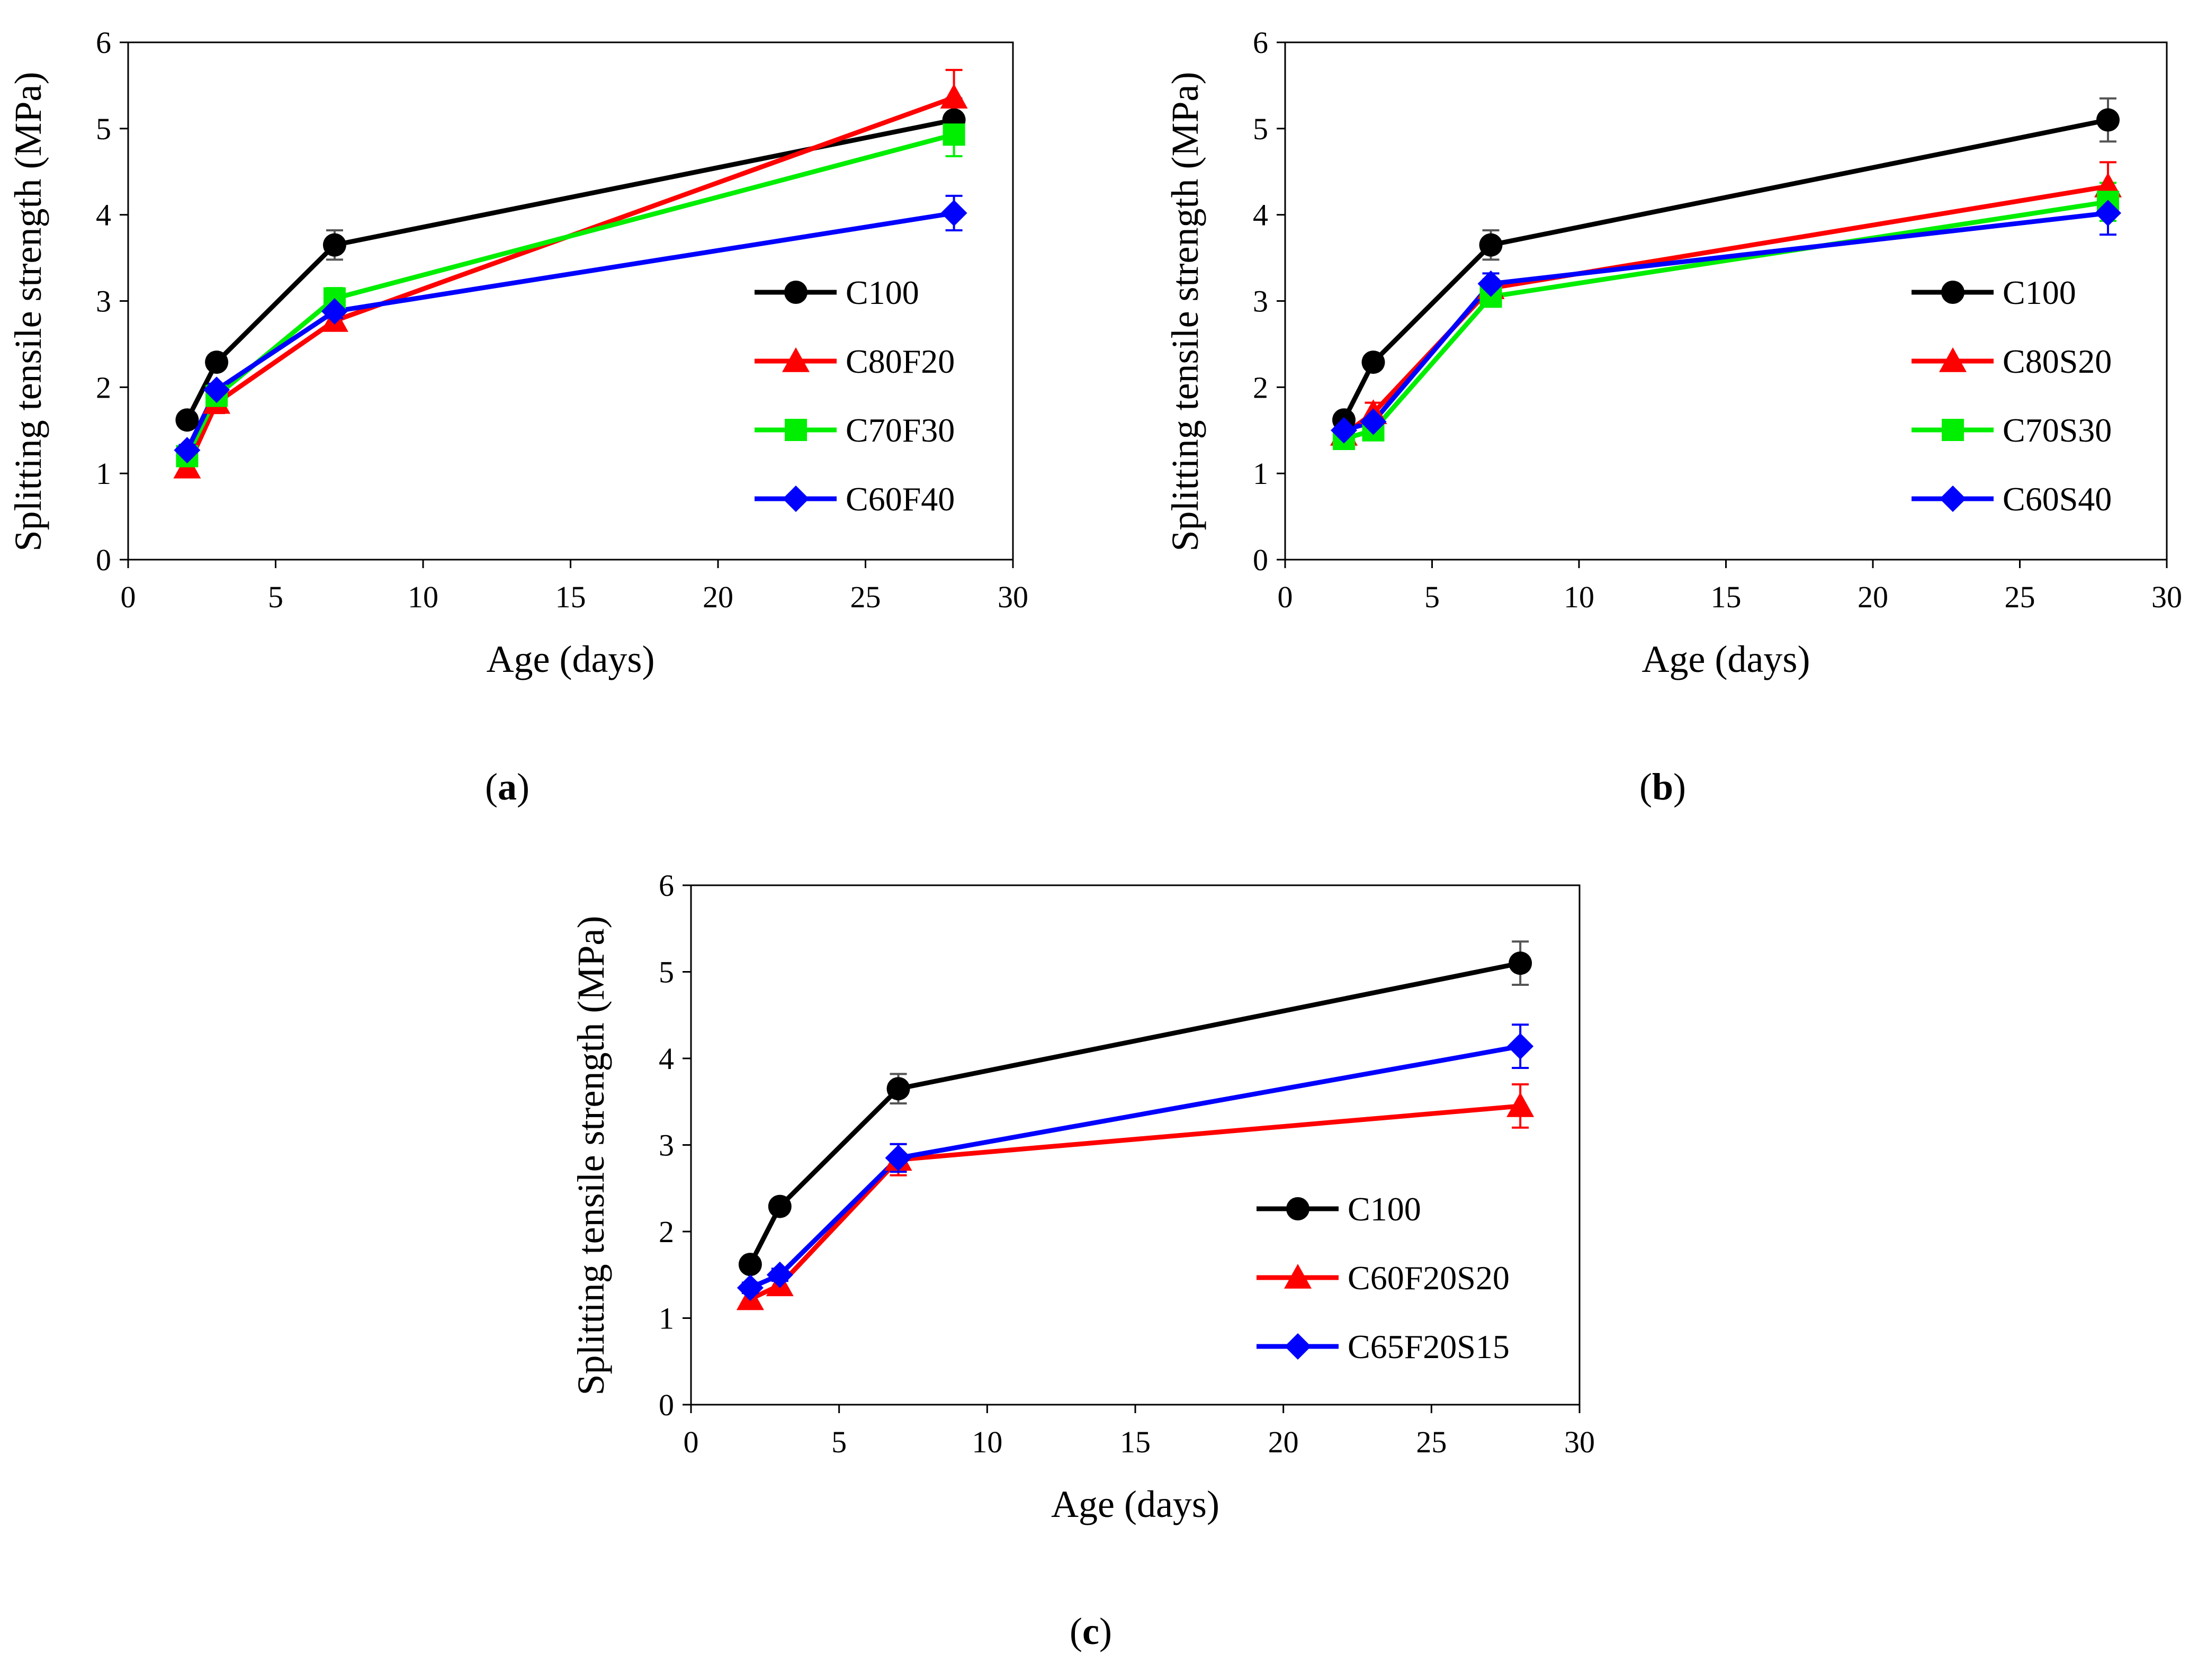 This screenshot has width=2207, height=1680. Describe the element at coordinates (954, 96) in the screenshot. I see `data-point-C80F20` at that location.